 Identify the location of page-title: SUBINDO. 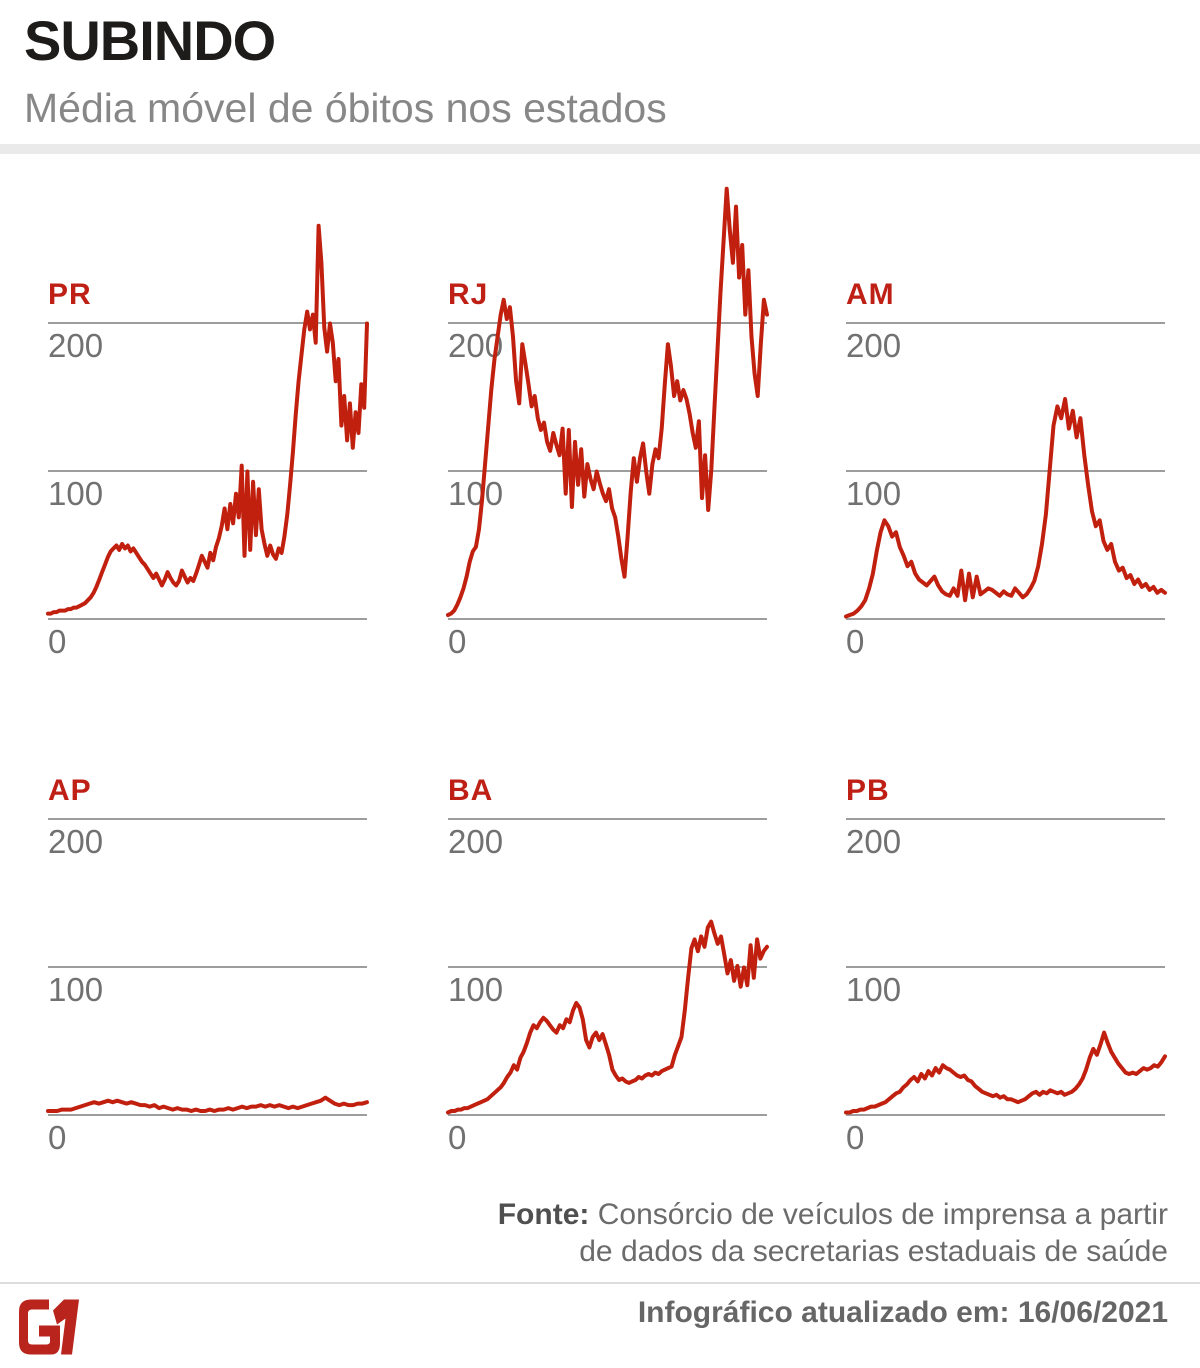
(150, 40).